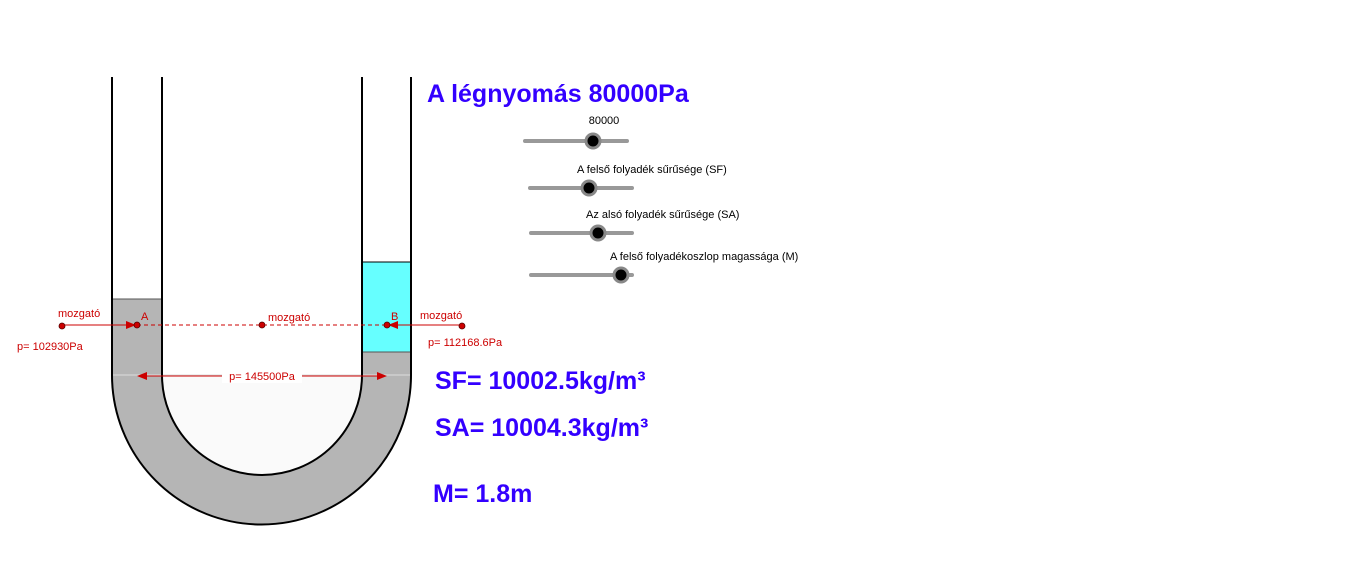 Image resolution: width=1352 pixels, height=563 pixels. What do you see at coordinates (386, 307) in the screenshot?
I see `upper-liquid` at bounding box center [386, 307].